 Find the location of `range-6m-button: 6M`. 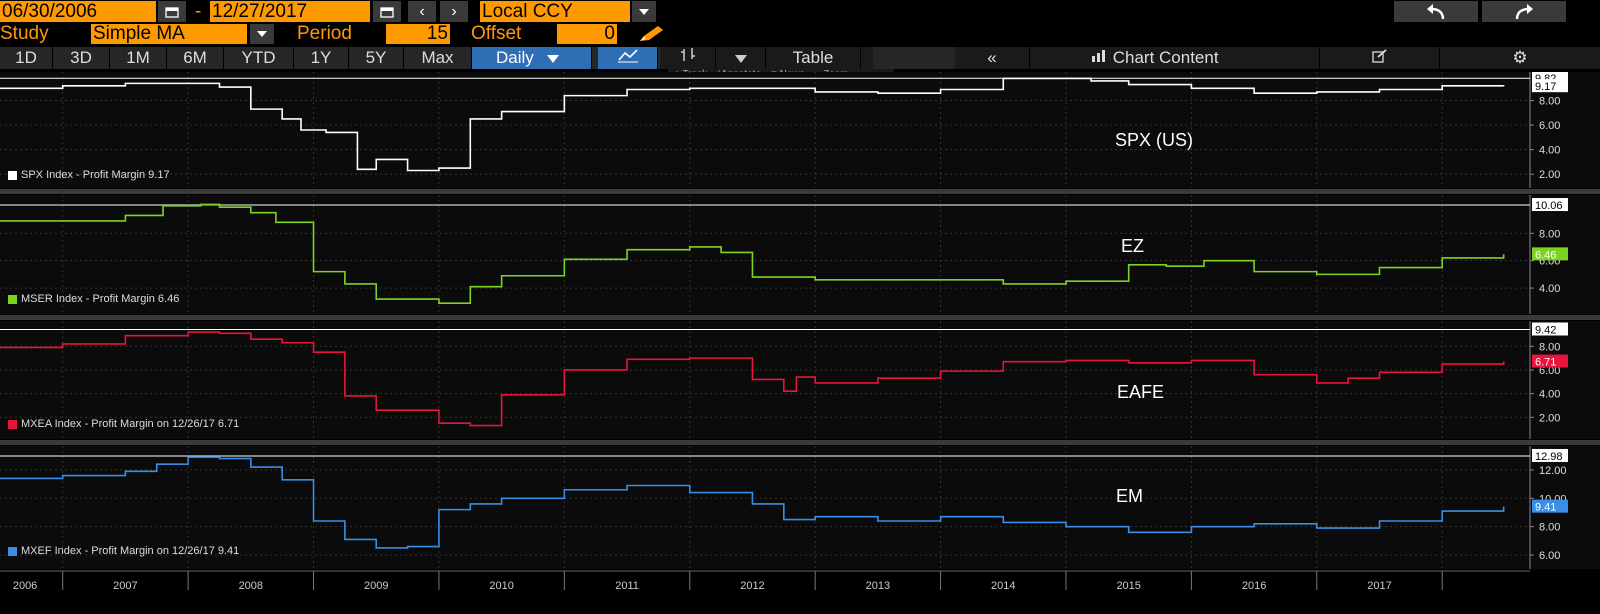

range-6m-button: 6M is located at coordinates (195, 58).